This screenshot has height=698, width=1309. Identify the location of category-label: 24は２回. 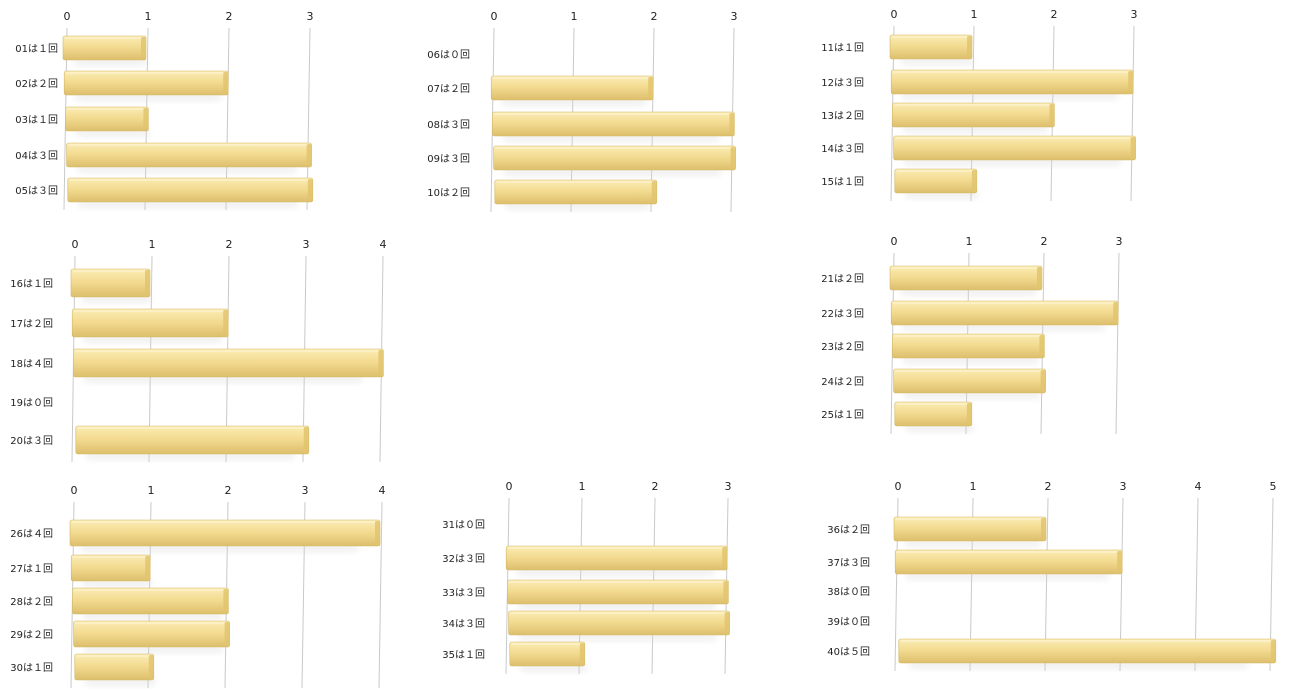
(842, 382).